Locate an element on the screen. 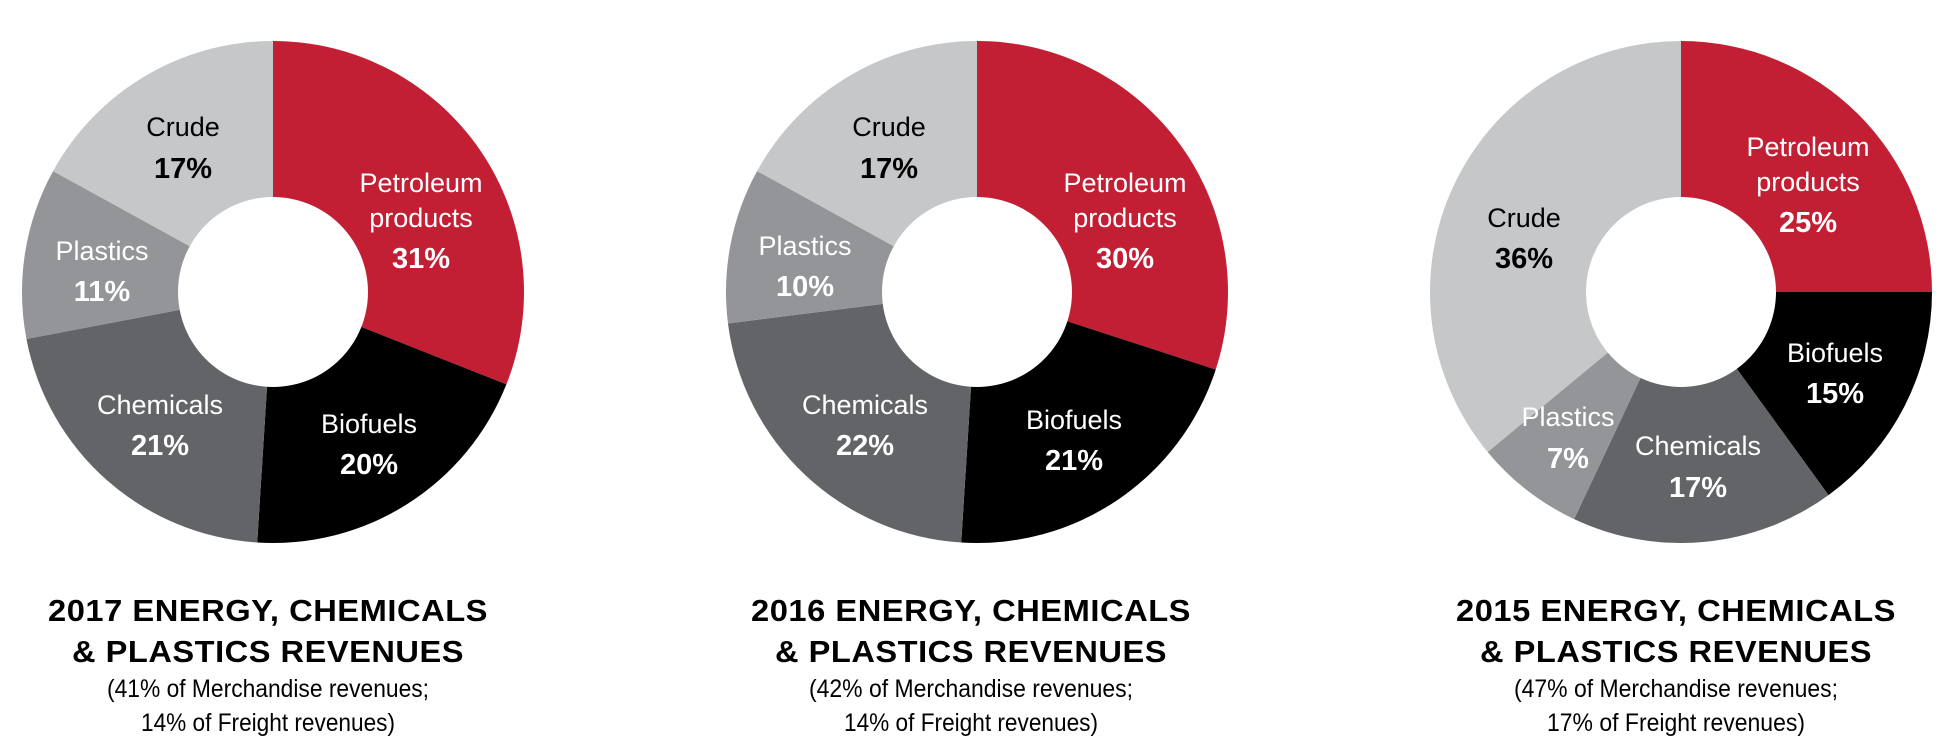  value-plastics: 10% is located at coordinates (805, 287).